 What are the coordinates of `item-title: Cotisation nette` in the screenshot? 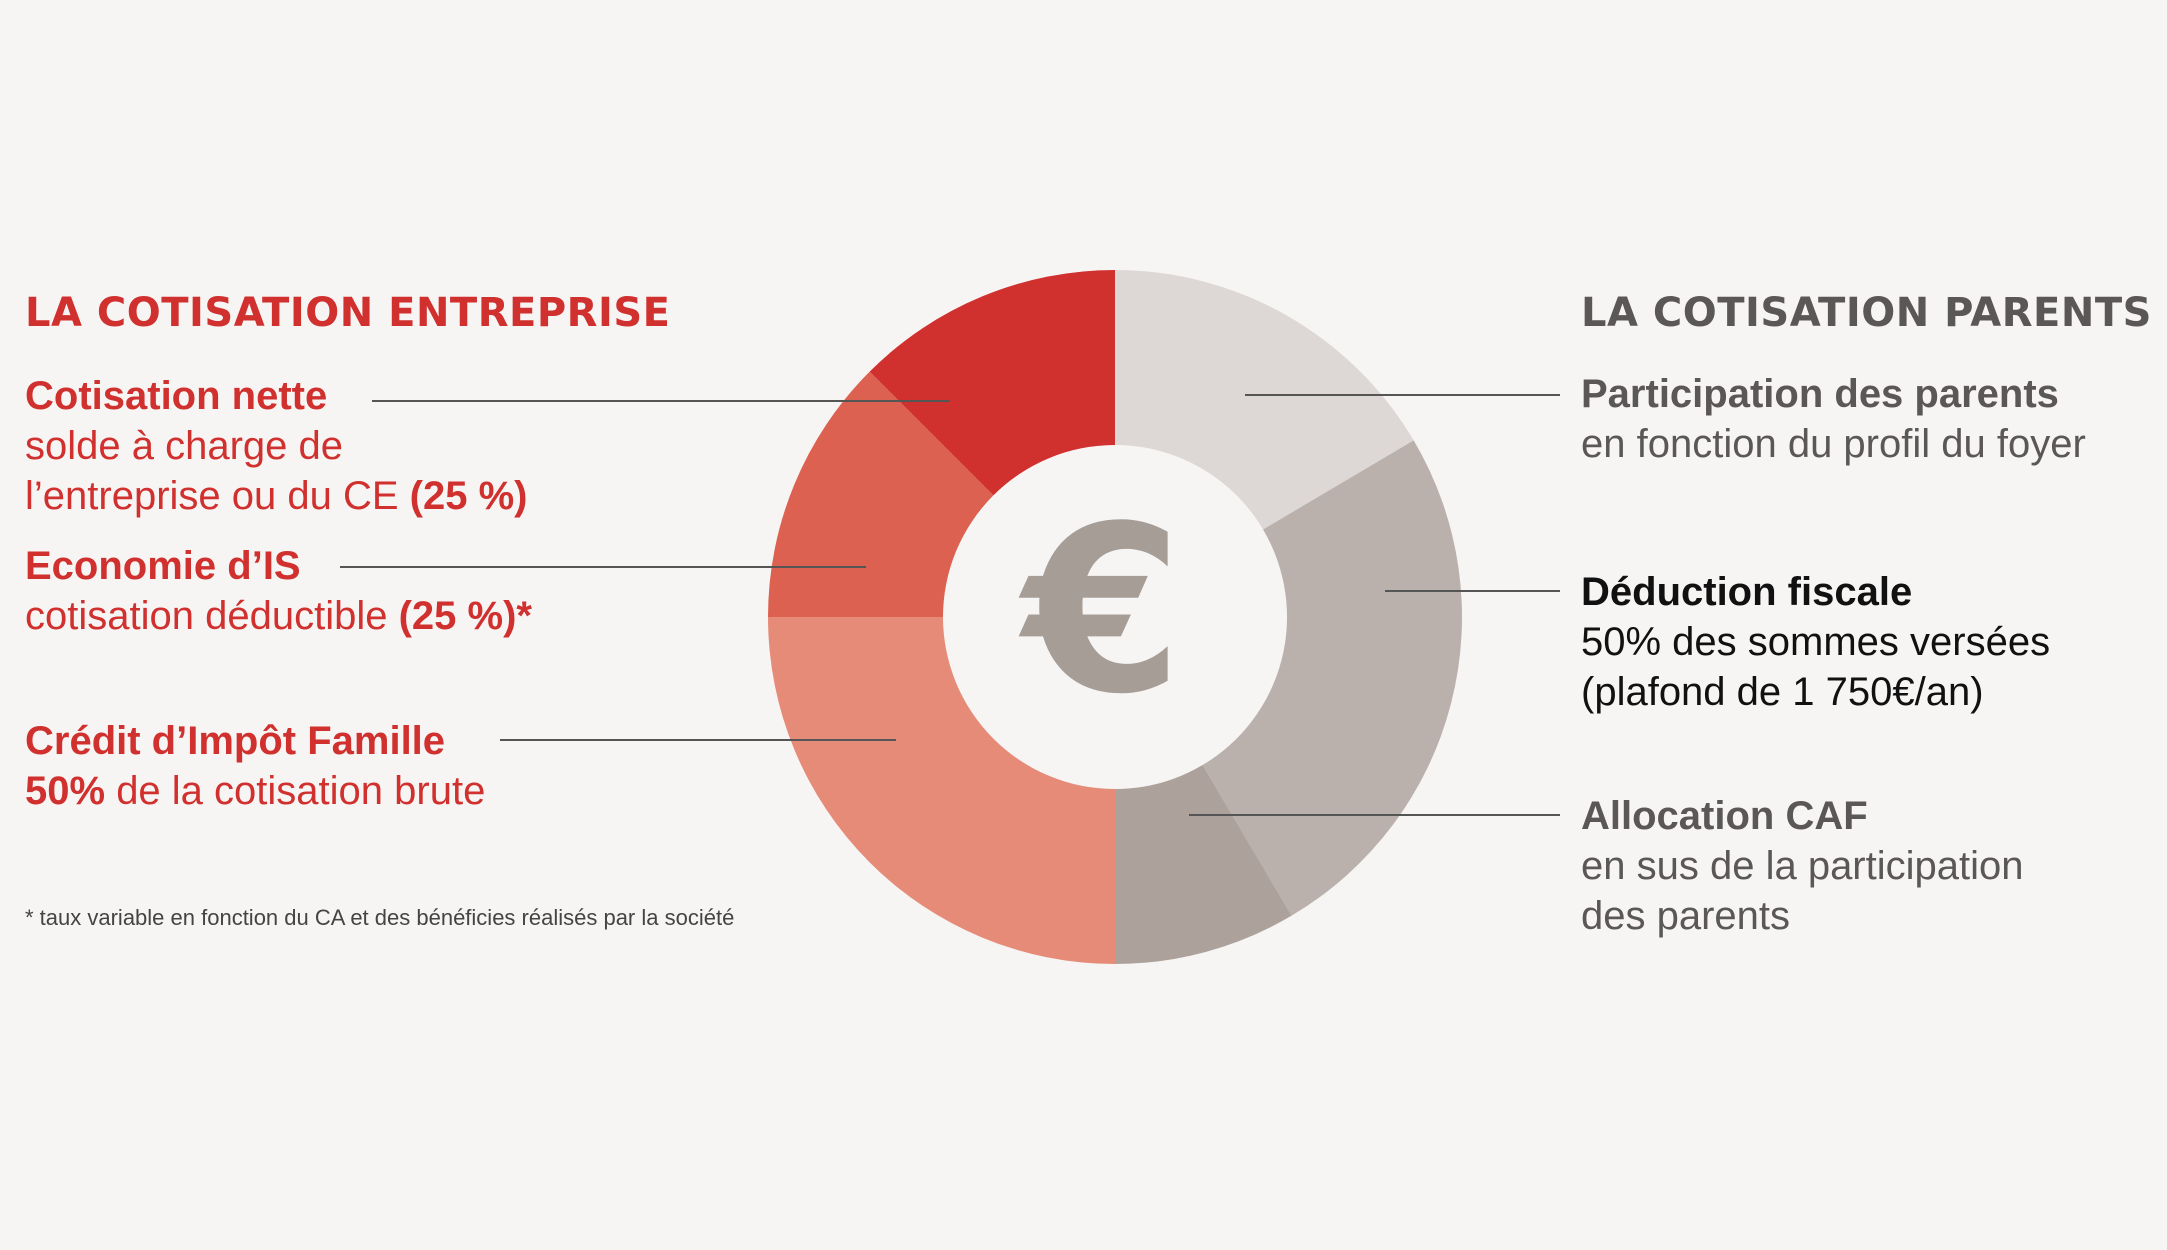 It's located at (176, 396).